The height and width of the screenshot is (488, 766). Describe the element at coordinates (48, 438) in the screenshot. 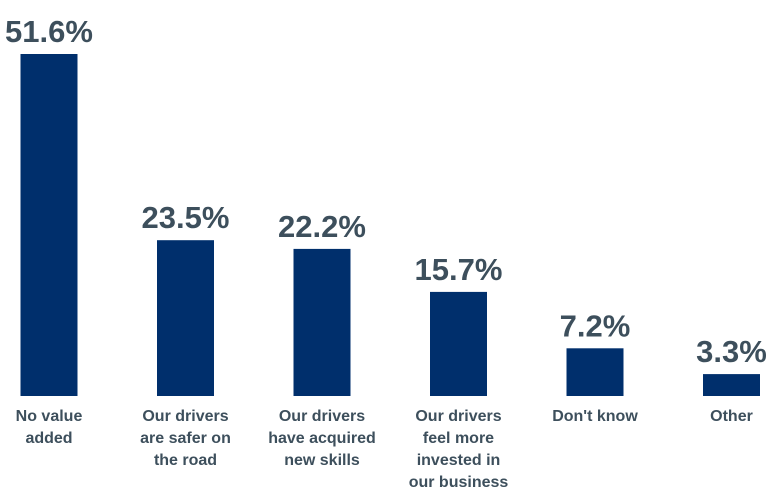

I see `category-label-line: added` at that location.